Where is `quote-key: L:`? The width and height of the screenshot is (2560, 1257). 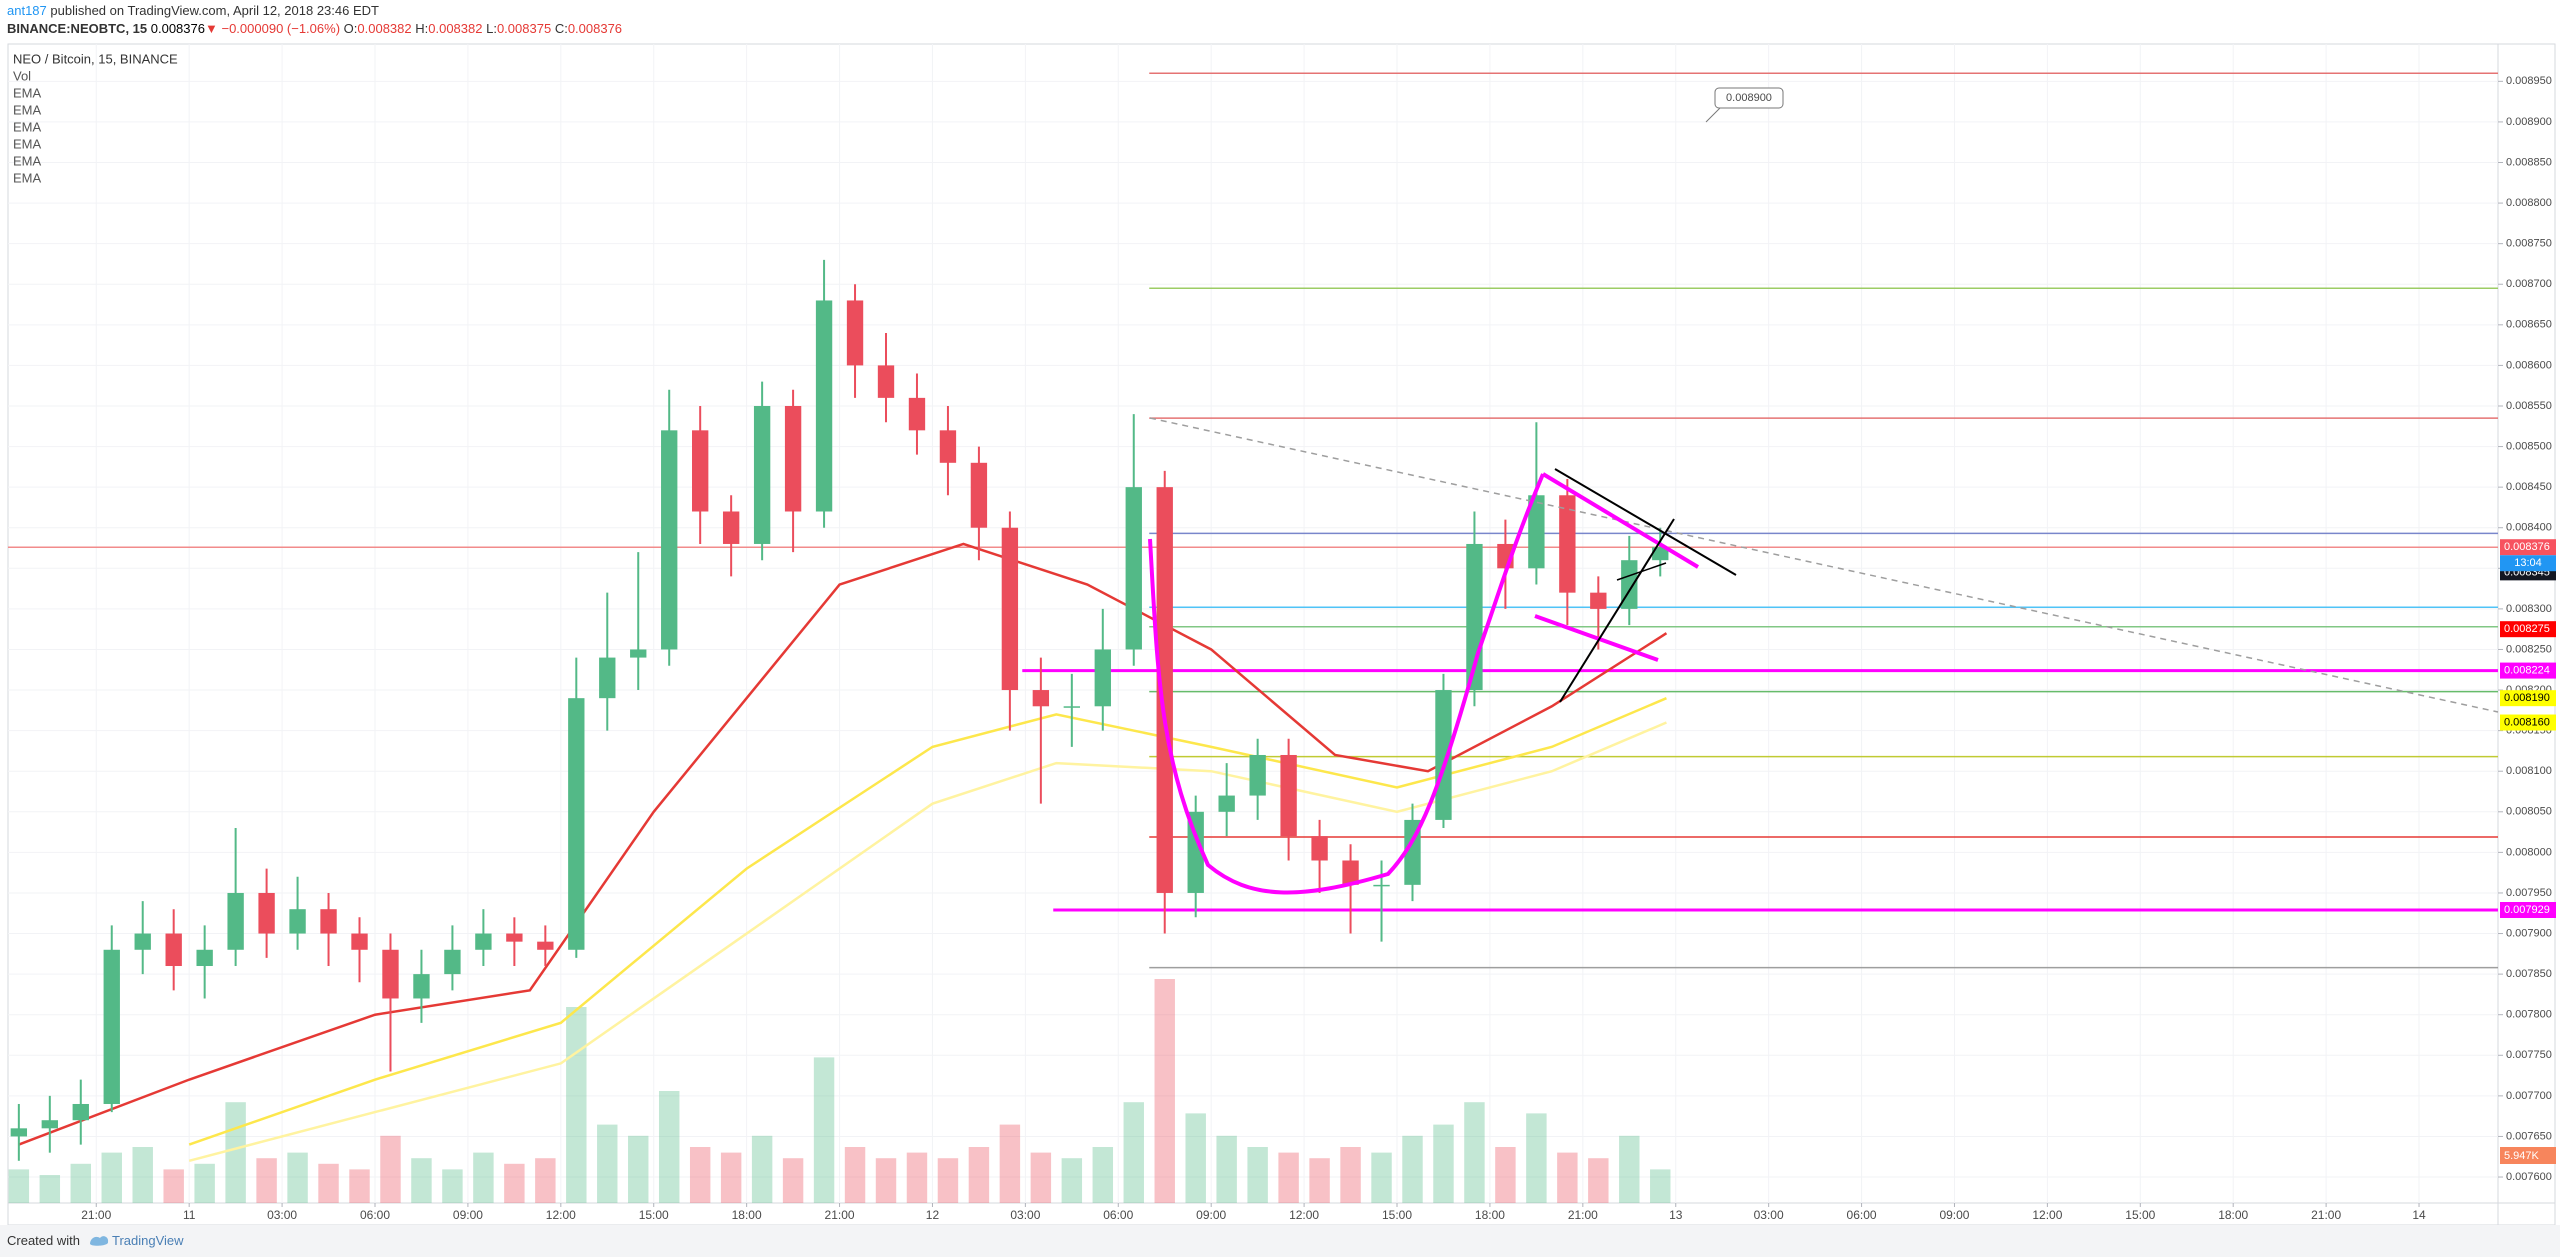 quote-key: L: is located at coordinates (491, 28).